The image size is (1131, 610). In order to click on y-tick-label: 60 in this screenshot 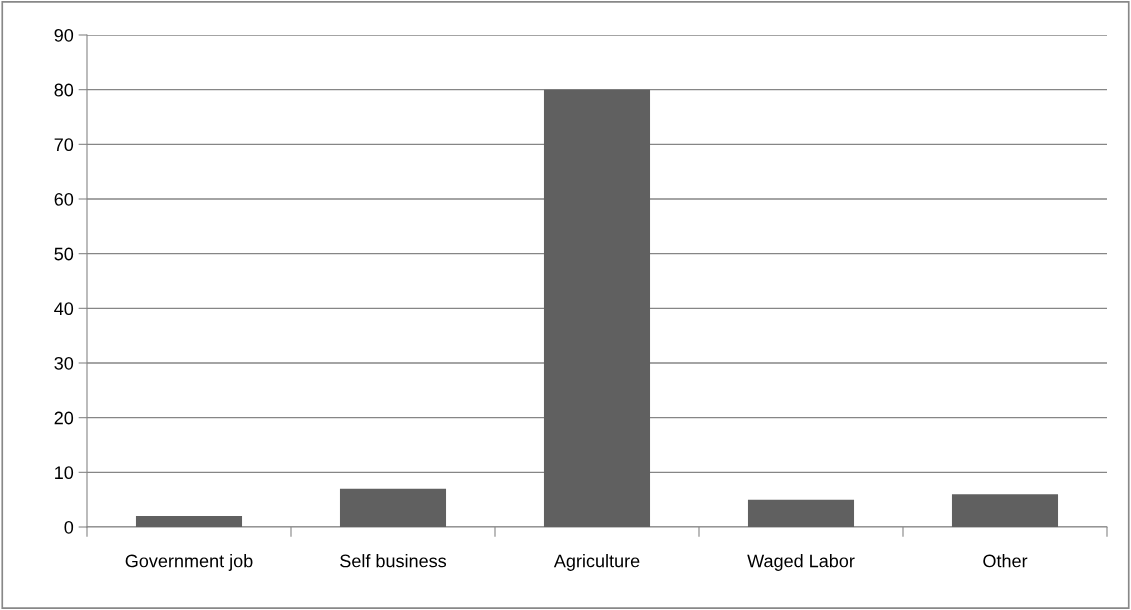, I will do `click(64, 199)`.